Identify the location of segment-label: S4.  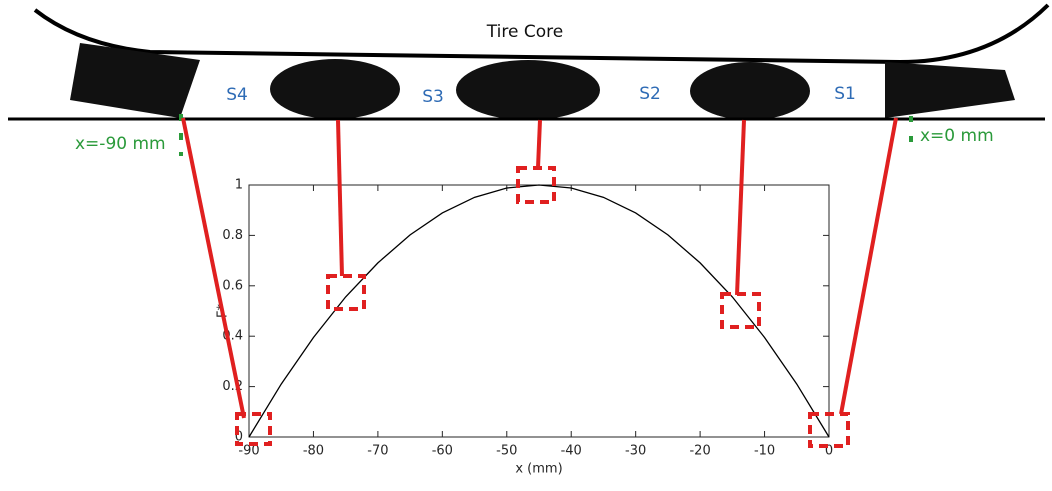
(237, 95).